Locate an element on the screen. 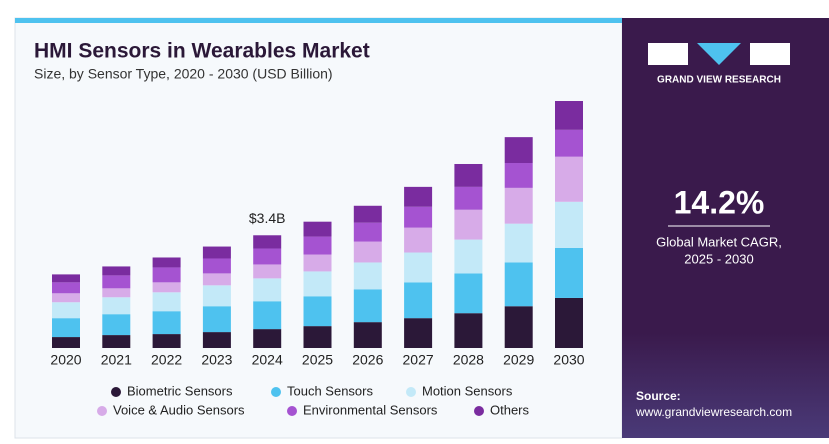 This screenshot has height=444, width=829. cagr-value: 14.2% is located at coordinates (719, 202).